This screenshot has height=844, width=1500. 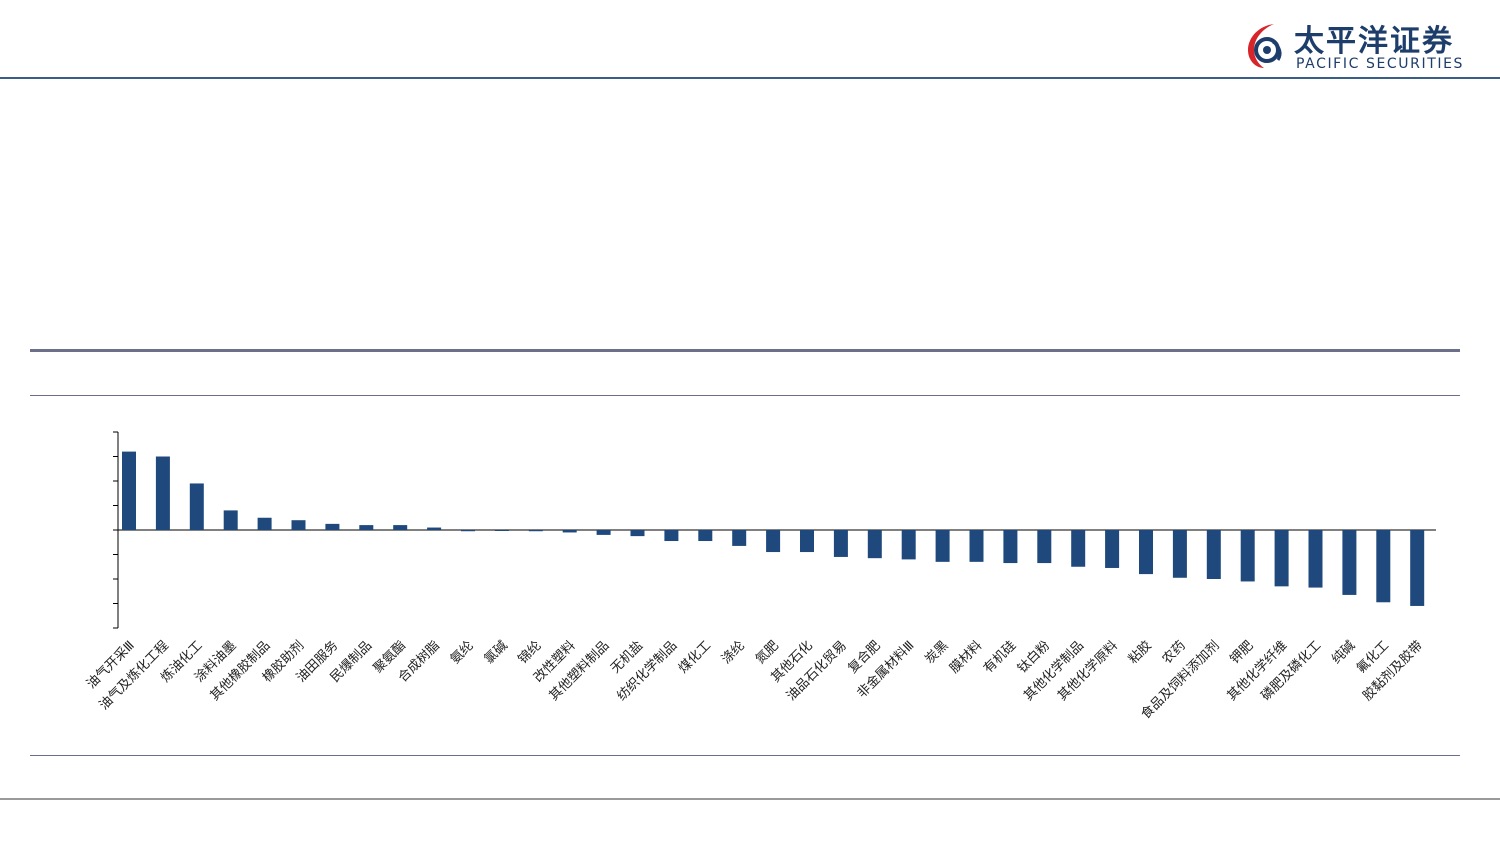 What do you see at coordinates (462, 652) in the screenshot?
I see `category-label: 氨纶` at bounding box center [462, 652].